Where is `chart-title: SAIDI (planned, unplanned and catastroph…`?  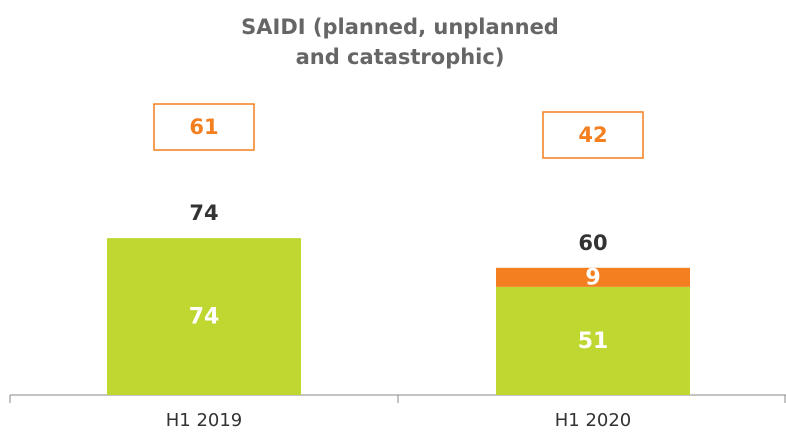 chart-title: SAIDI (planned, unplanned and catastroph… is located at coordinates (400, 42).